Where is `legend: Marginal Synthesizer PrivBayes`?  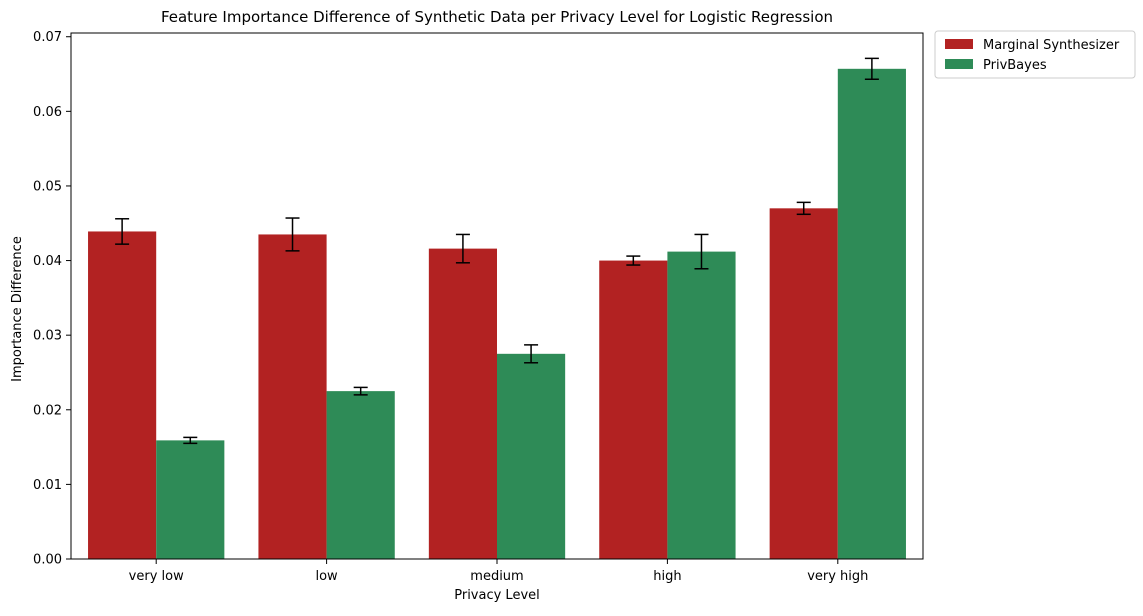
legend: Marginal Synthesizer PrivBayes is located at coordinates (1035, 54).